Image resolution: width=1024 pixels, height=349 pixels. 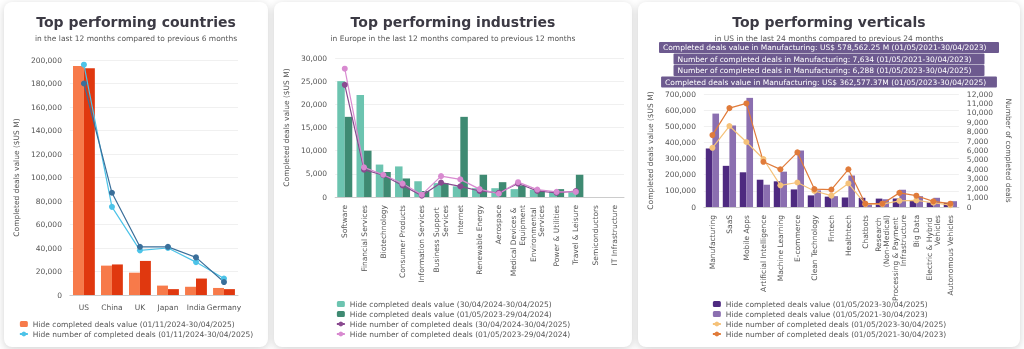 I want to click on chart-title: Top performing countries, so click(x=136, y=22).